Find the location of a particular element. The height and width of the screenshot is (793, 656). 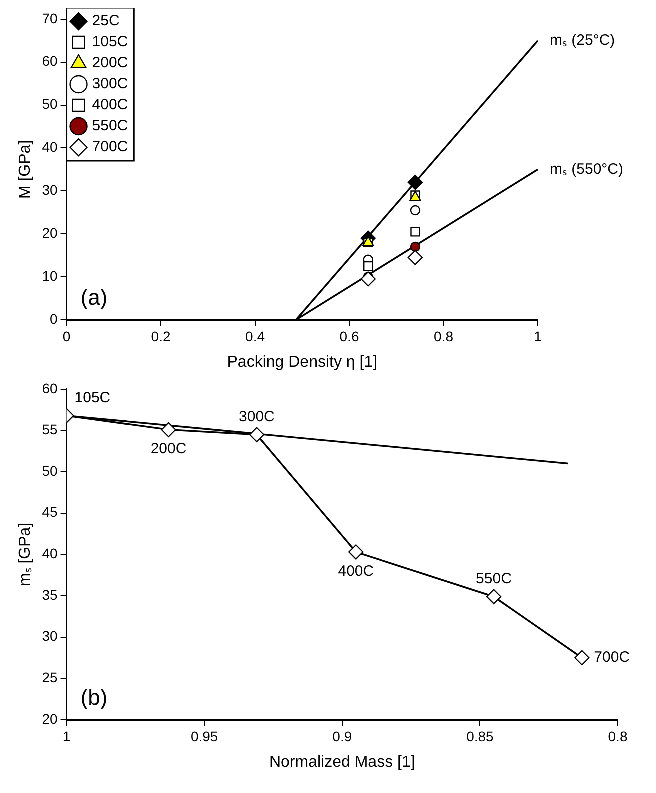

annotation: 105C is located at coordinates (92, 397).